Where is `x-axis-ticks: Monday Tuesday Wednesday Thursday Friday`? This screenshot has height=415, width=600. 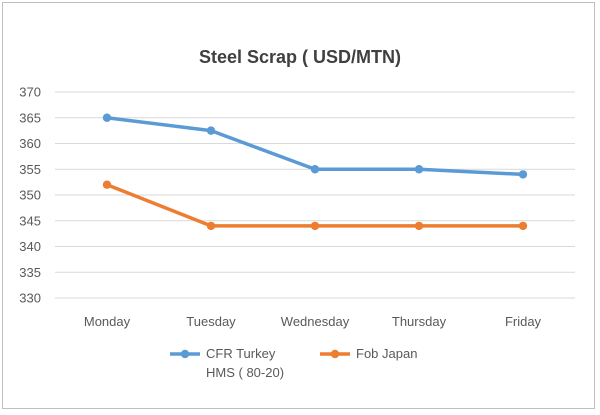 x-axis-ticks: Monday Tuesday Wednesday Thursday Friday is located at coordinates (313, 321).